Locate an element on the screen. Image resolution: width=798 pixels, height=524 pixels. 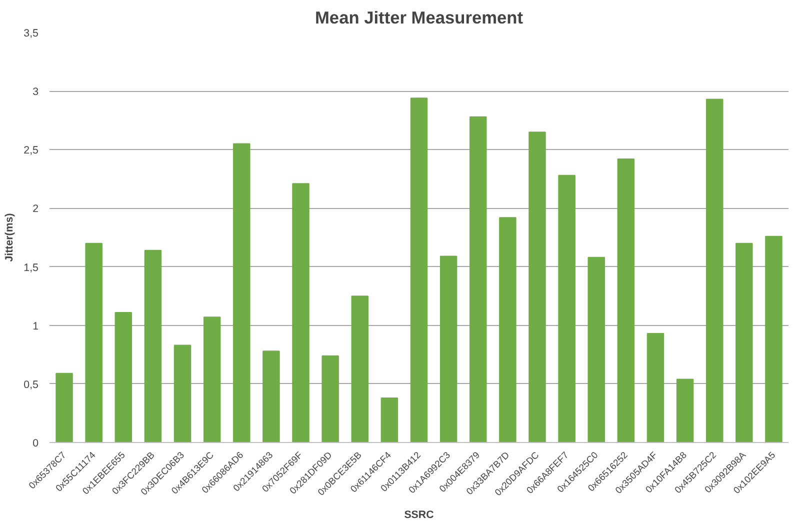
y-tick-label: 2 is located at coordinates (35, 209).